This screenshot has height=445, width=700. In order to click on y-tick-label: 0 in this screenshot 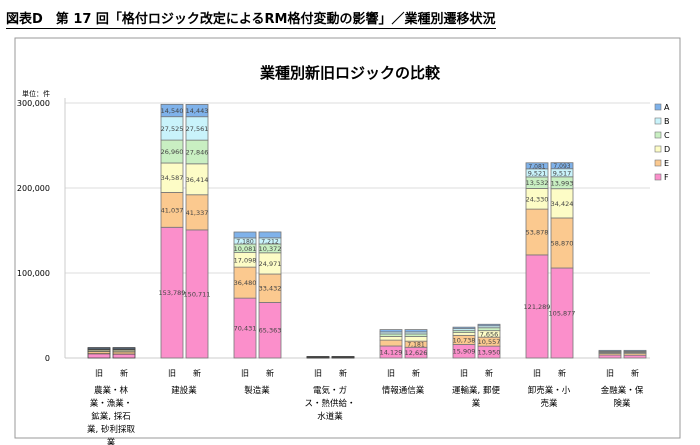, I will do `click(47, 358)`.